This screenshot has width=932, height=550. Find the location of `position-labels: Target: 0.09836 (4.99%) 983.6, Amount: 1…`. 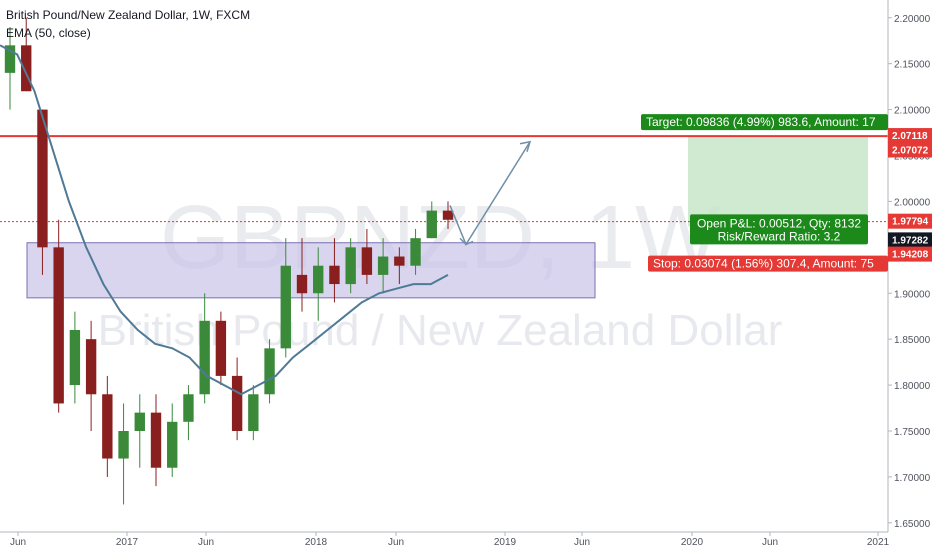

position-labels: Target: 0.09836 (4.99%) 983.6, Amount: 1… is located at coordinates (764, 193).